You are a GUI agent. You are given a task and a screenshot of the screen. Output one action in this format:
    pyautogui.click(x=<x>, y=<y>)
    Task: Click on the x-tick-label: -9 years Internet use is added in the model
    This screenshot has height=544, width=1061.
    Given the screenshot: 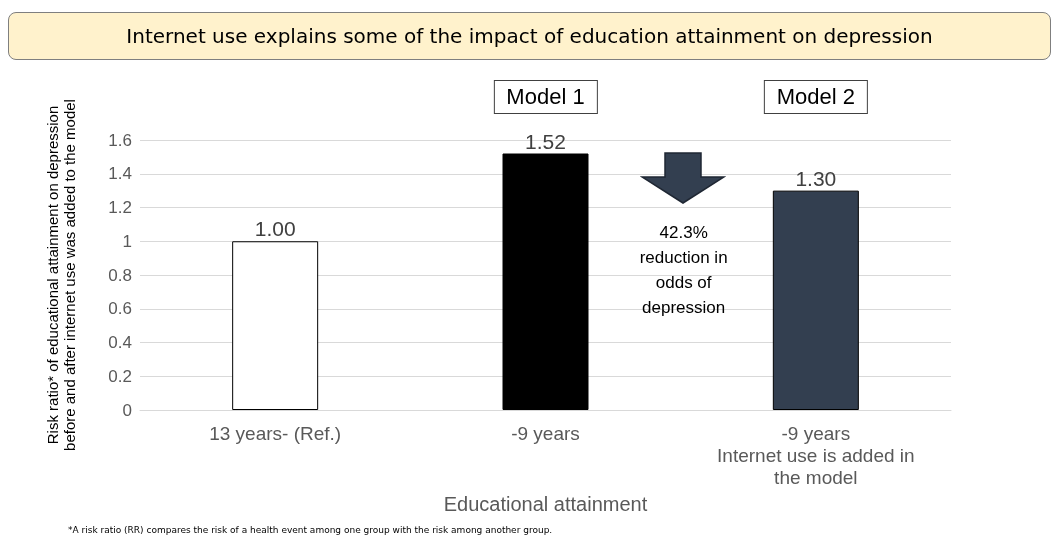 What is the action you would take?
    pyautogui.click(x=816, y=455)
    